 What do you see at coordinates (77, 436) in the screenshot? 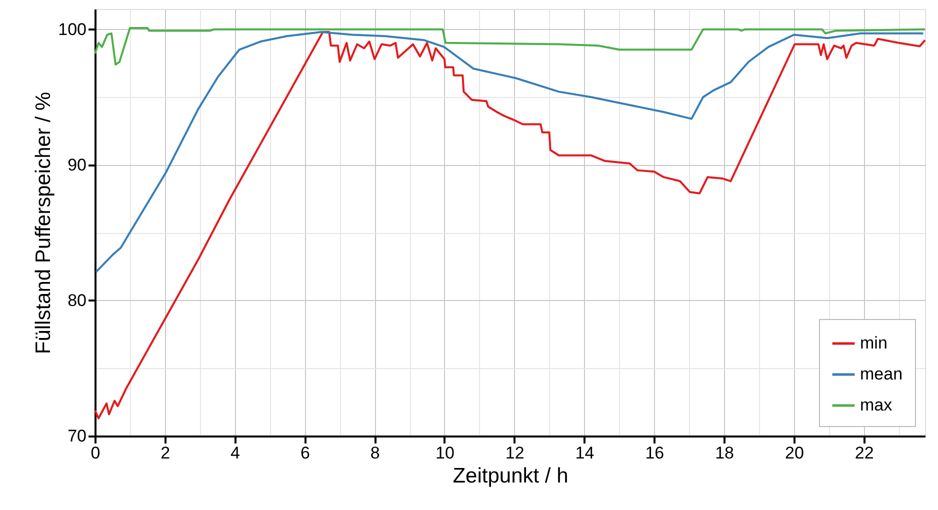
I see `y-tick-label: 70` at bounding box center [77, 436].